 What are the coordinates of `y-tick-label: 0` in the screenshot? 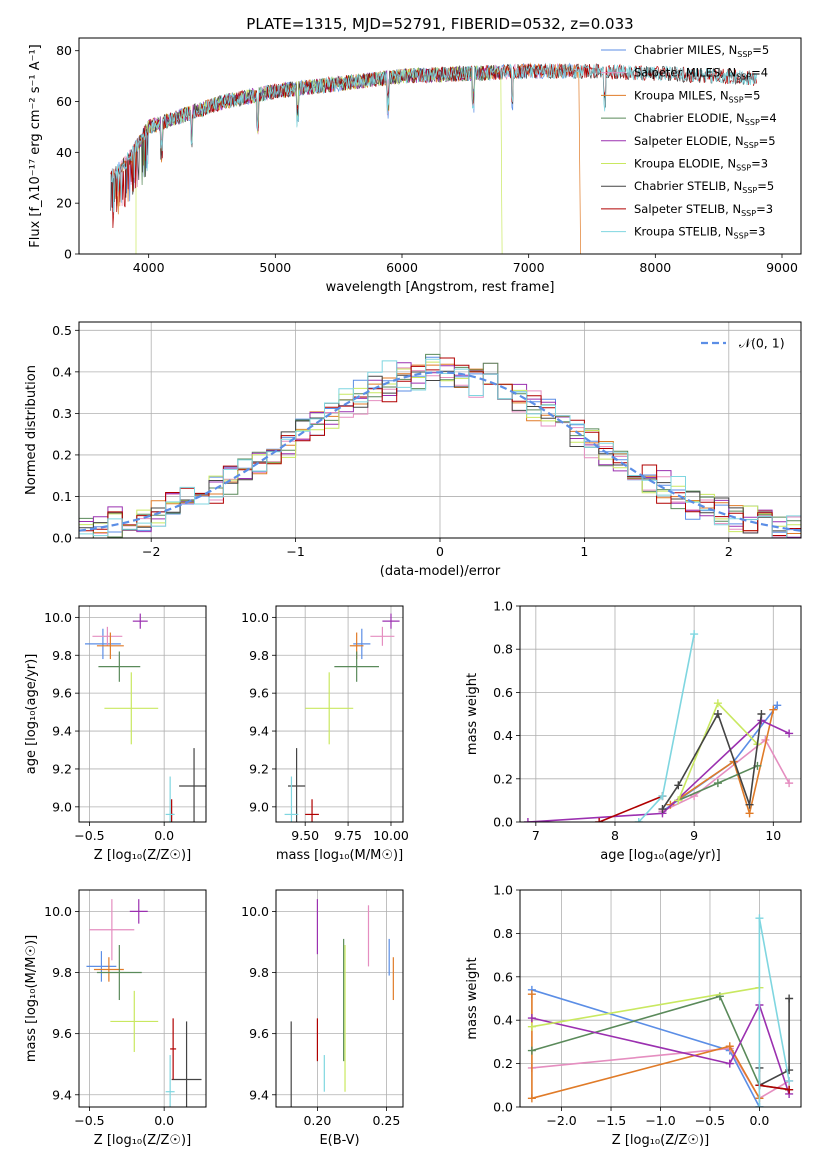 It's located at (68, 254).